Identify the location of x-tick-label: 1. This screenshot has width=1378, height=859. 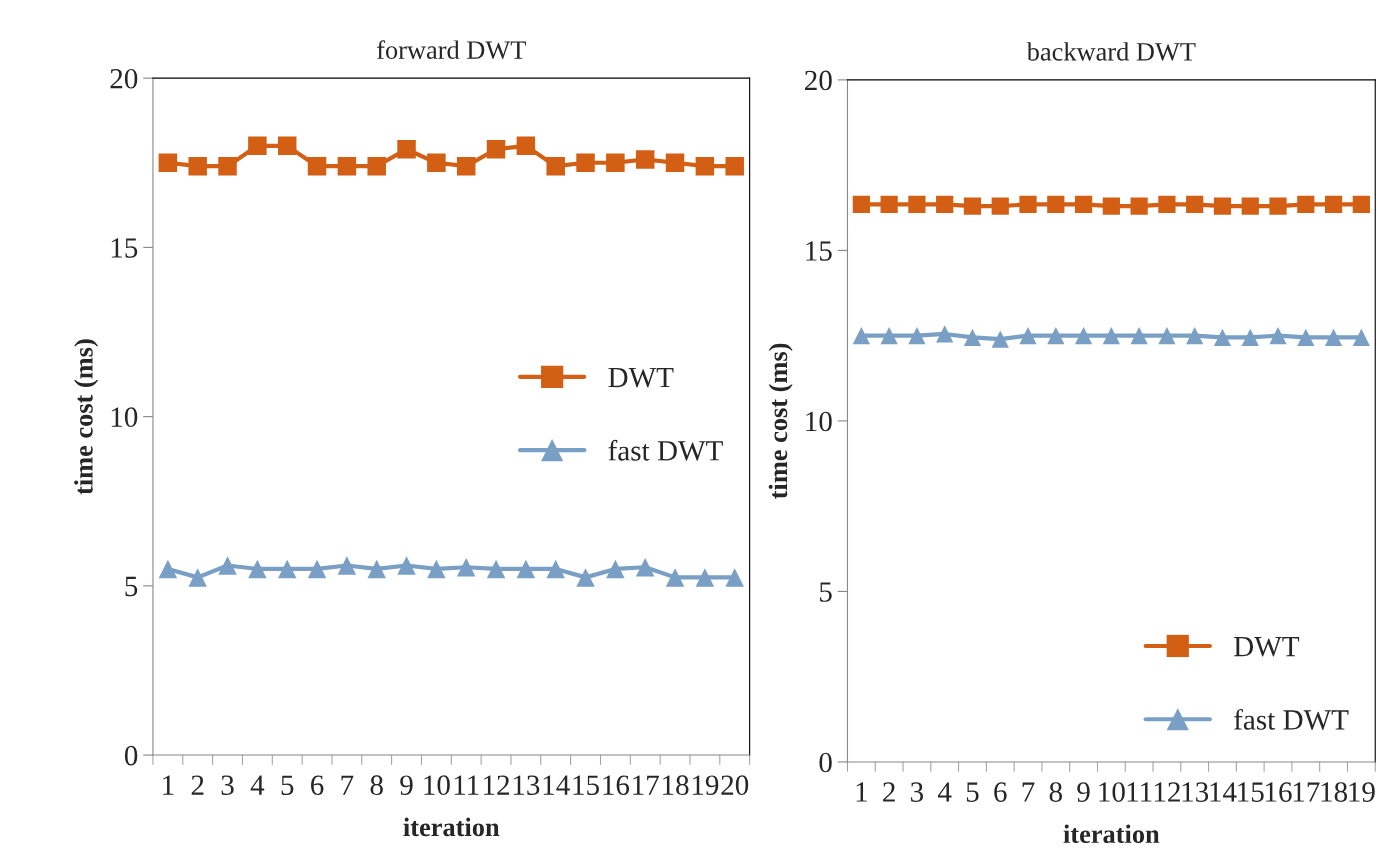
(861, 792).